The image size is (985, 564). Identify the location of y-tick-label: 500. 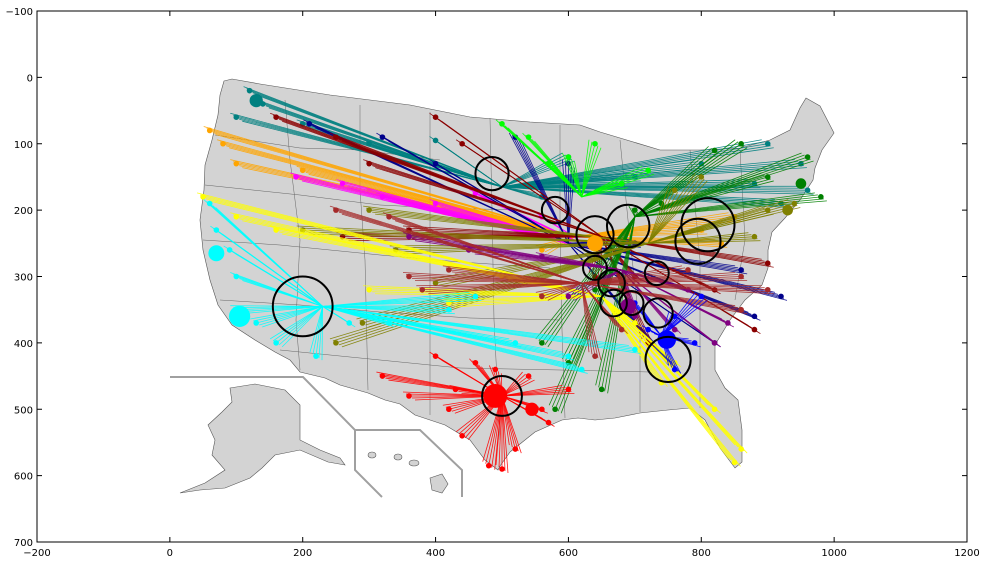
(23, 410).